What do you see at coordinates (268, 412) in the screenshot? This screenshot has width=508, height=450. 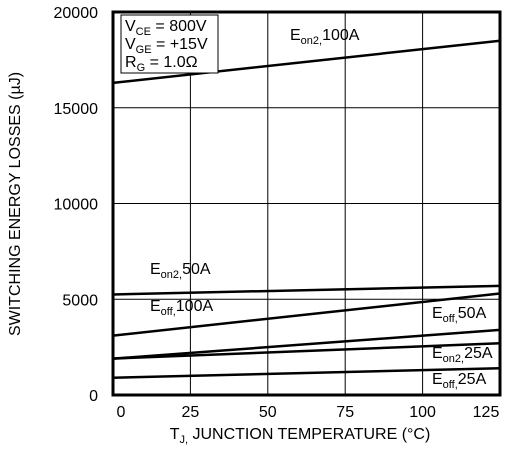 I see `x-tick-label: 50` at bounding box center [268, 412].